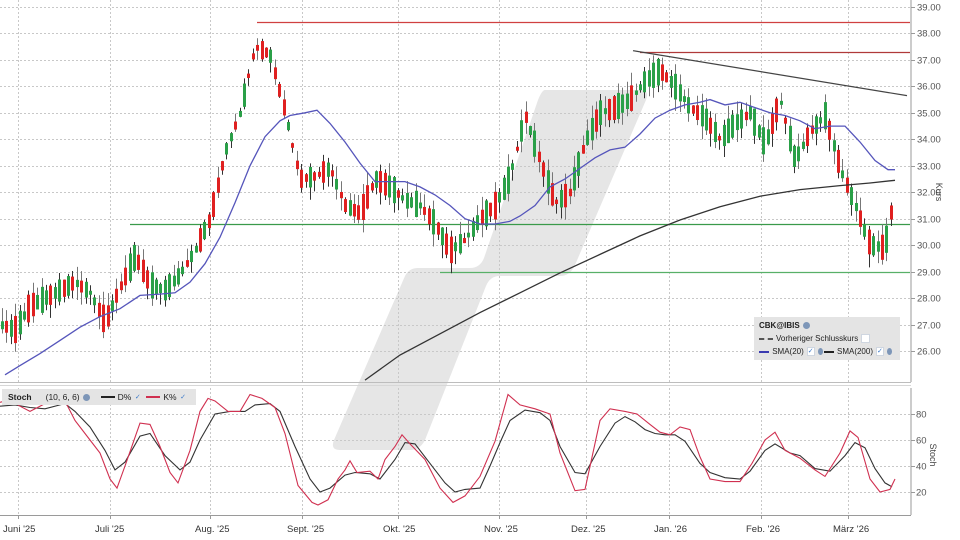 This screenshot has height=540, width=960. What do you see at coordinates (866, 338) in the screenshot?
I see `prev-close-checkbox` at bounding box center [866, 338].